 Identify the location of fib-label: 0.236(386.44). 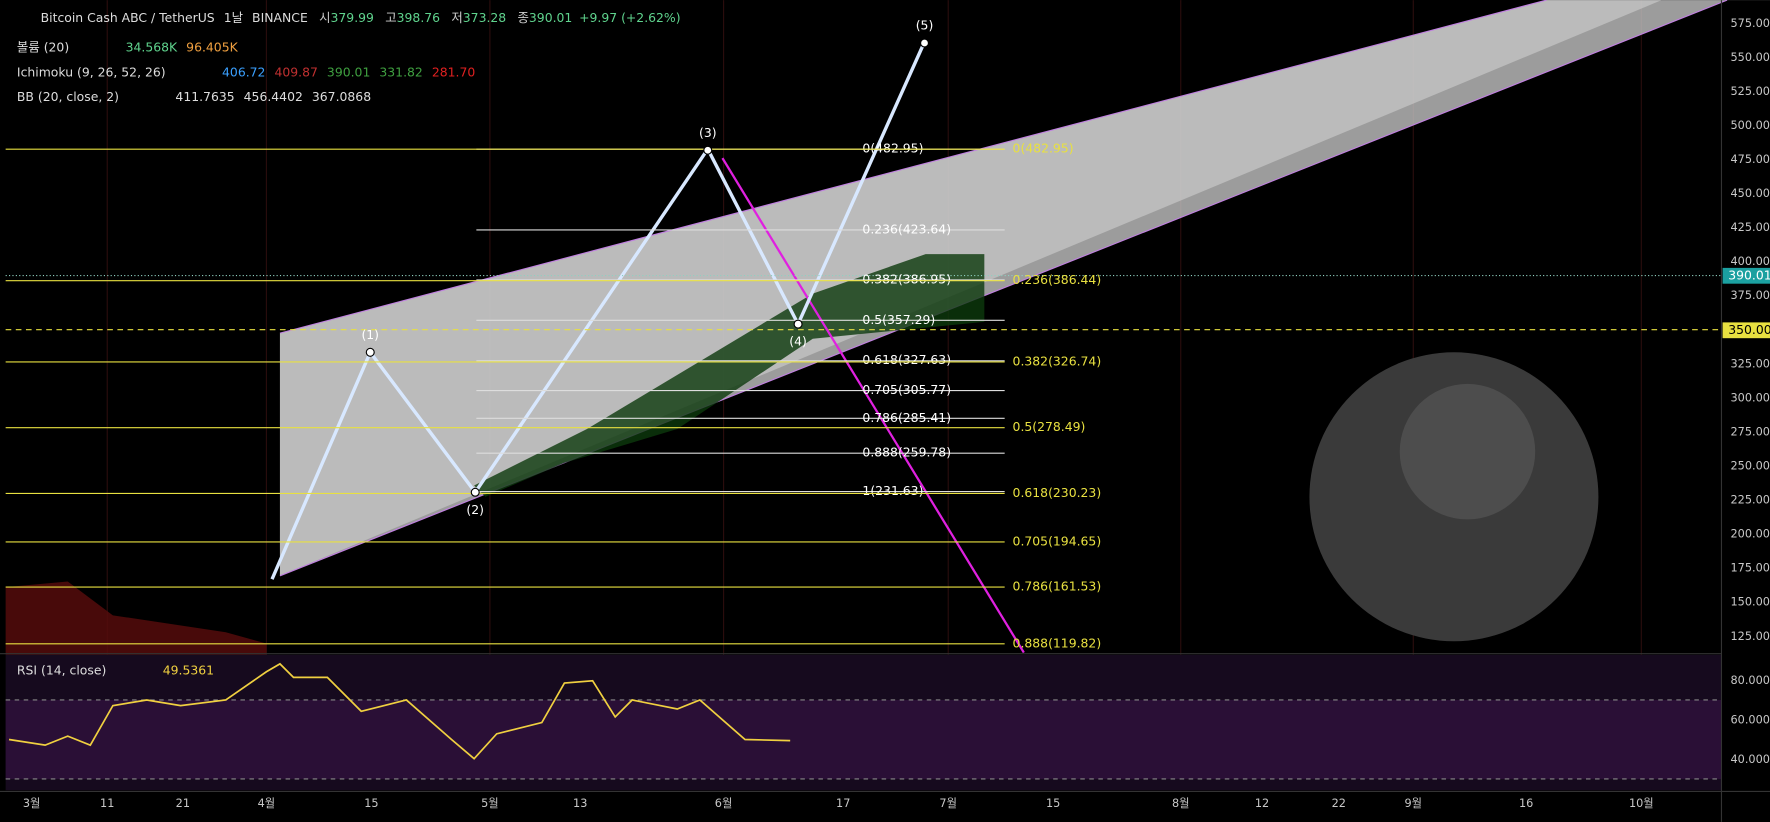
(1057, 279).